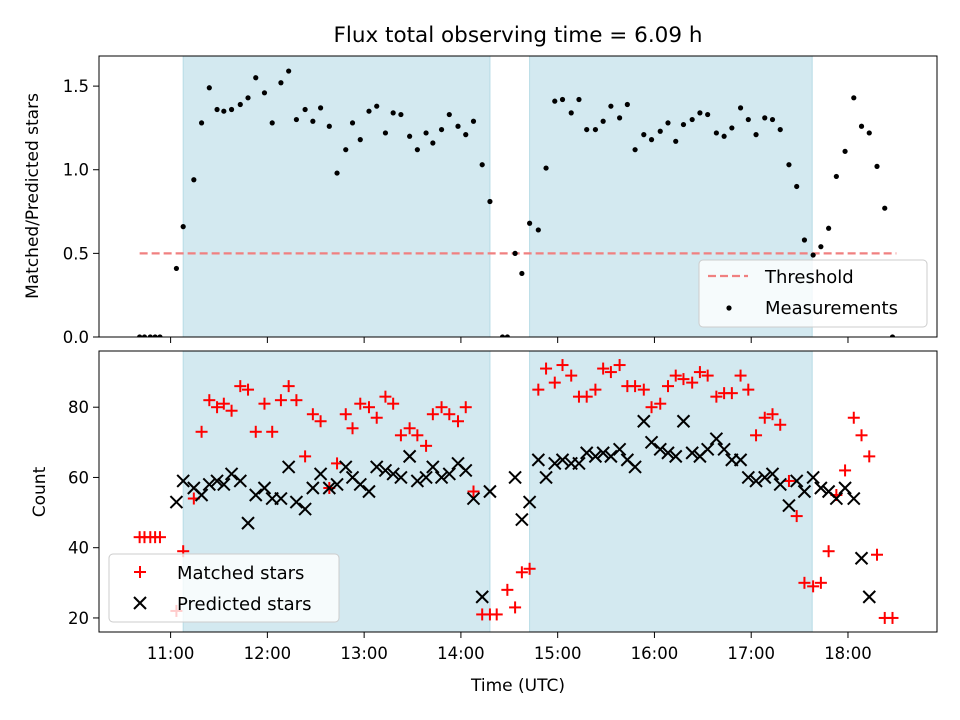  What do you see at coordinates (224, 588) in the screenshot?
I see `count-legend: Matched stars Predicted stars` at bounding box center [224, 588].